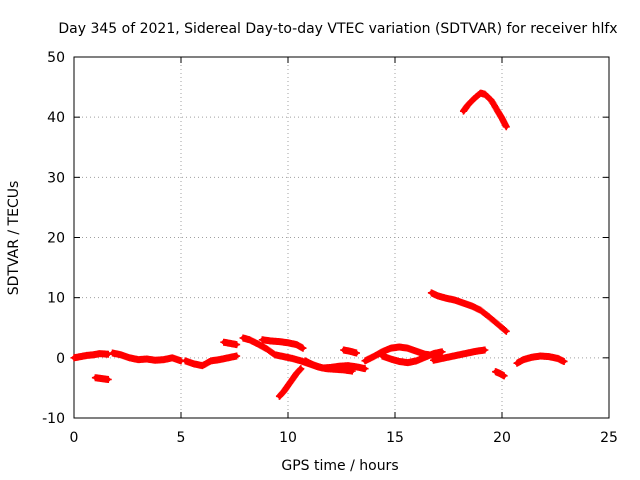 The width and height of the screenshot is (640, 480). What do you see at coordinates (60, 359) in the screenshot?
I see `y-tick-label: 0` at bounding box center [60, 359].